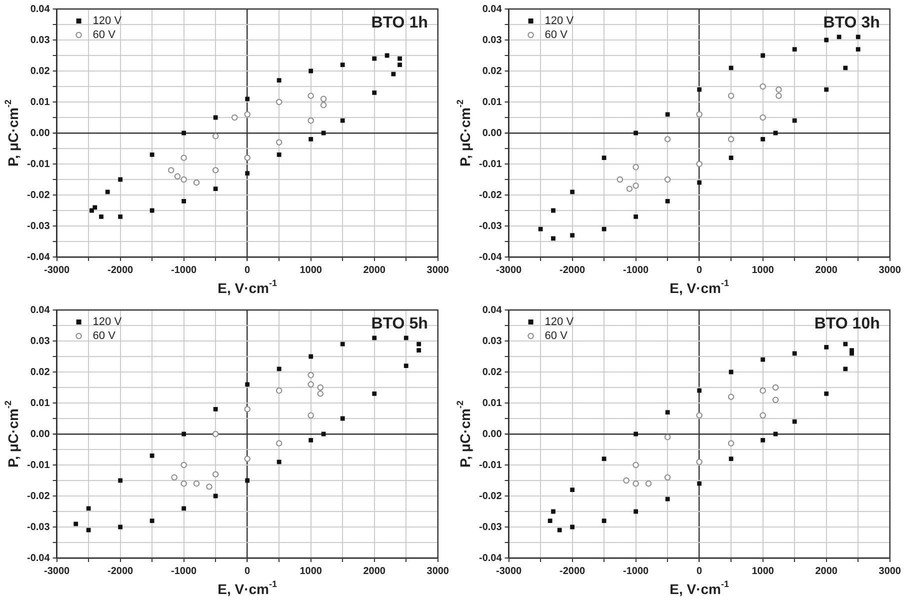 Image resolution: width=905 pixels, height=602 pixels. Describe the element at coordinates (492, 71) in the screenshot. I see `y-tick-label: 0.02` at that location.